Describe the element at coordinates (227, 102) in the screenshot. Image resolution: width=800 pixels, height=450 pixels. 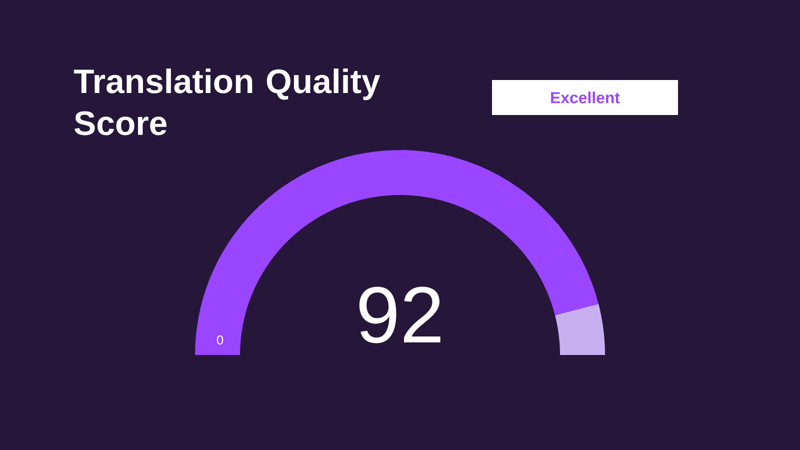
I see `chart-title: Translation Quality Score` at that location.